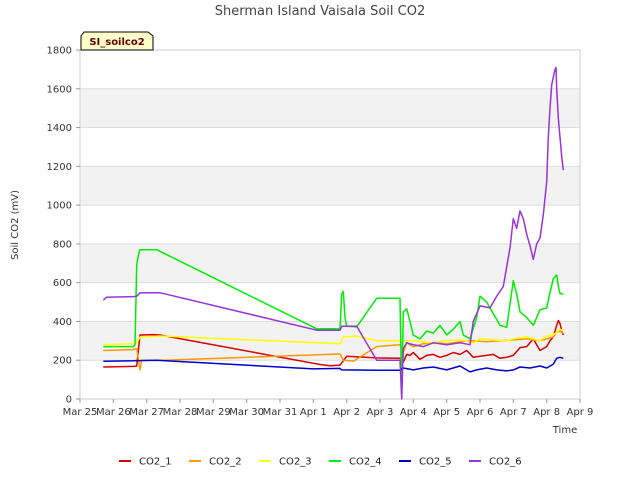 This screenshot has width=640, height=480. I want to click on legend-item-co2-5: CO2_5, so click(425, 462).